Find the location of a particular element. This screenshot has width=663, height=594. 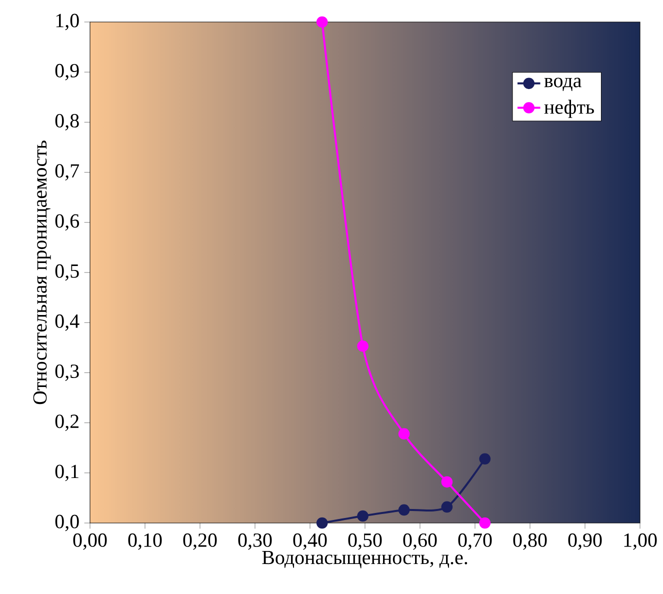

x-tick-label: 0,10 is located at coordinates (145, 541).